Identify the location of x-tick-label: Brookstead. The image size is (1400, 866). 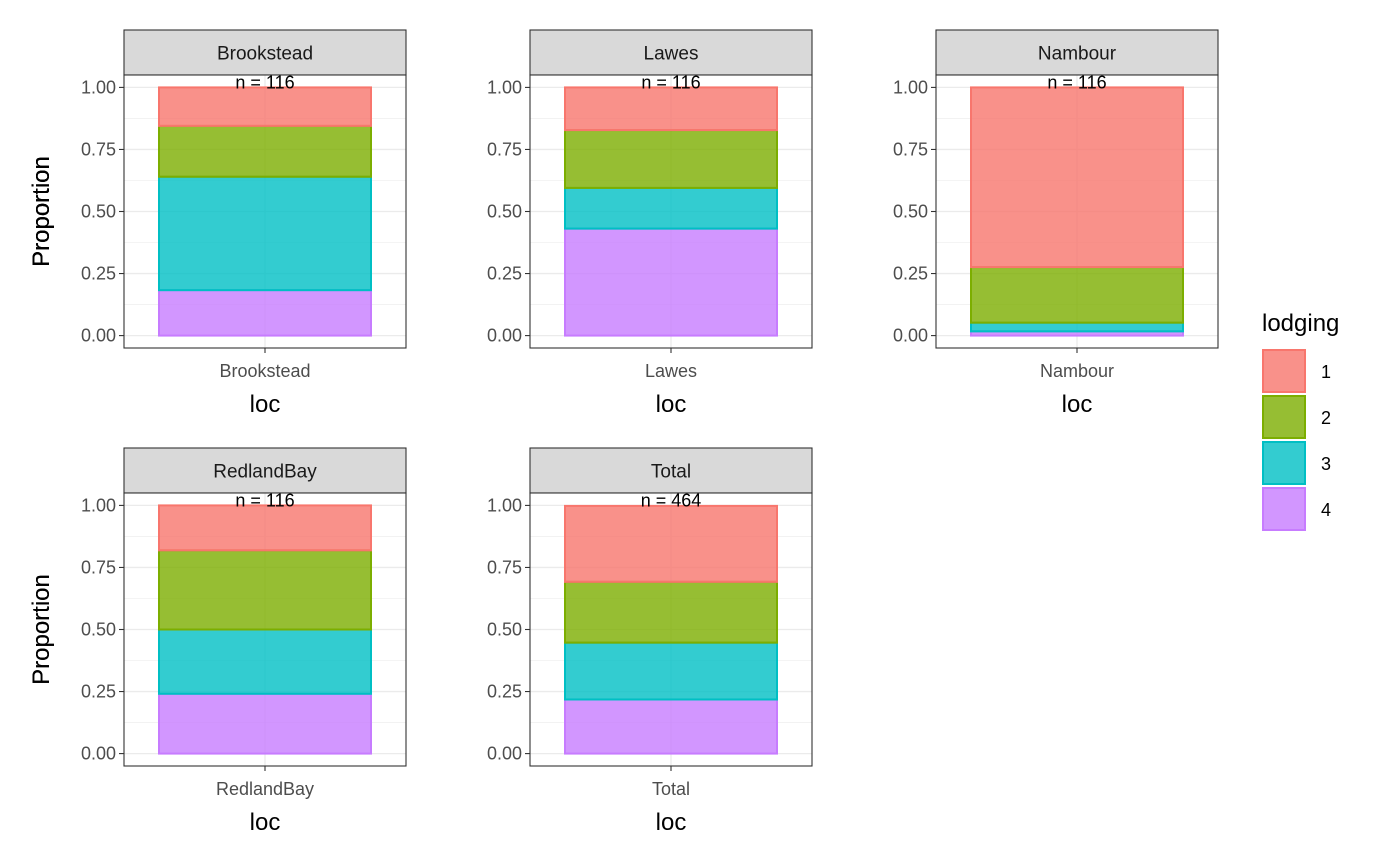
(264, 371).